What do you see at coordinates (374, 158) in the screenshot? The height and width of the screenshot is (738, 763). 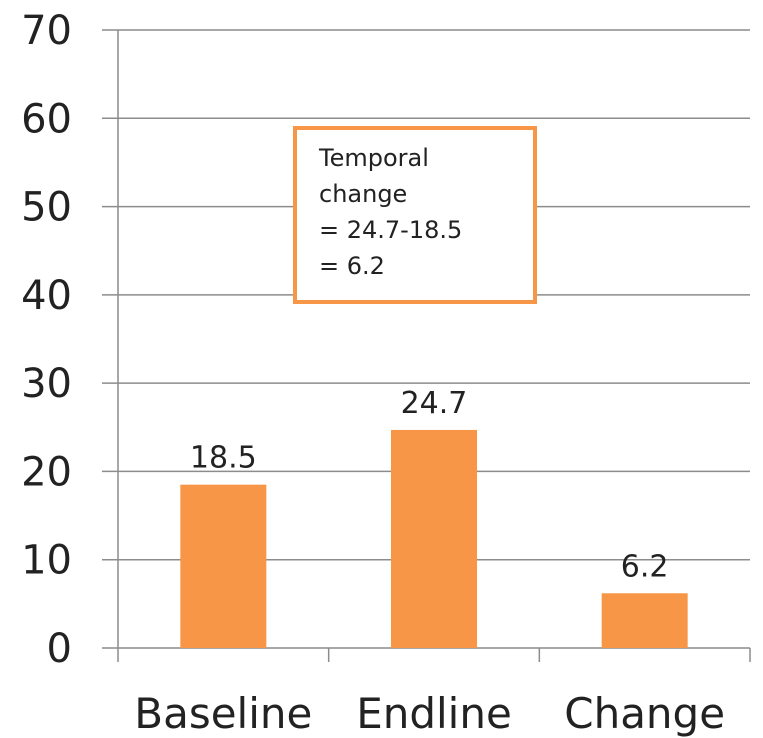 I see `annotation-line-1: Temporal` at bounding box center [374, 158].